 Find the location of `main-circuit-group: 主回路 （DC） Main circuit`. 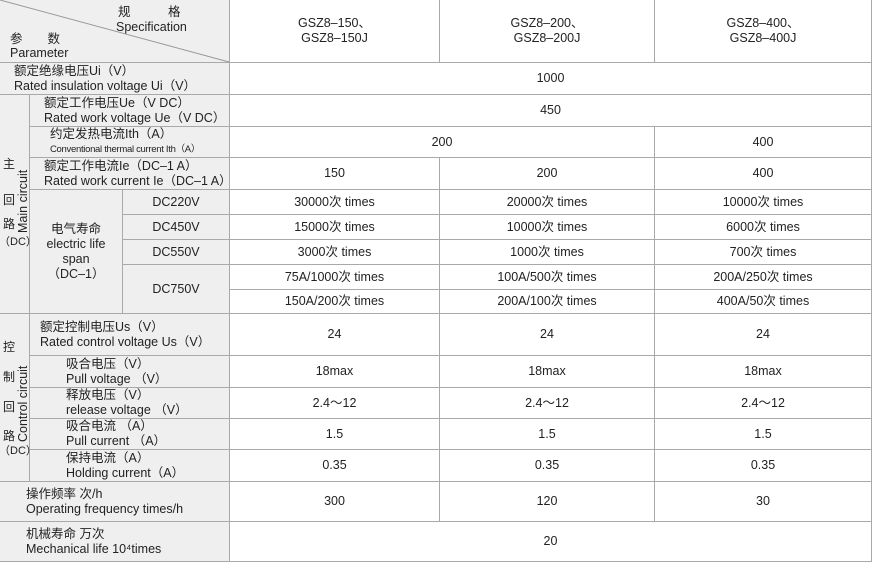

main-circuit-group: 主回路 （DC） Main circuit is located at coordinates (18, 204).